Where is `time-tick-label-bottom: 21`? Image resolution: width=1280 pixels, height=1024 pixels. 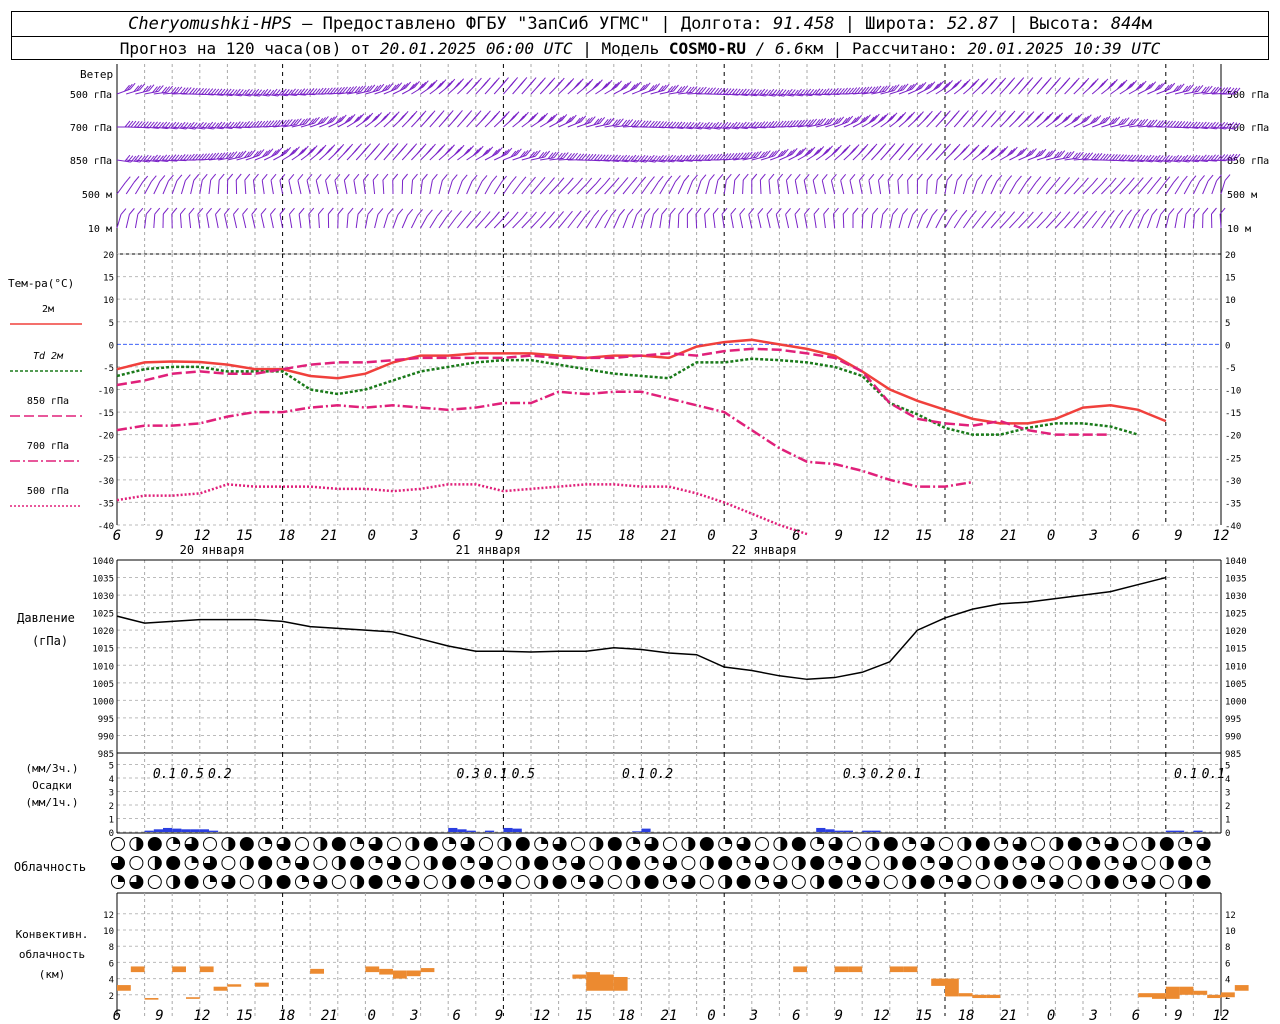 time-tick-label-bottom: 21 is located at coordinates (329, 1016).